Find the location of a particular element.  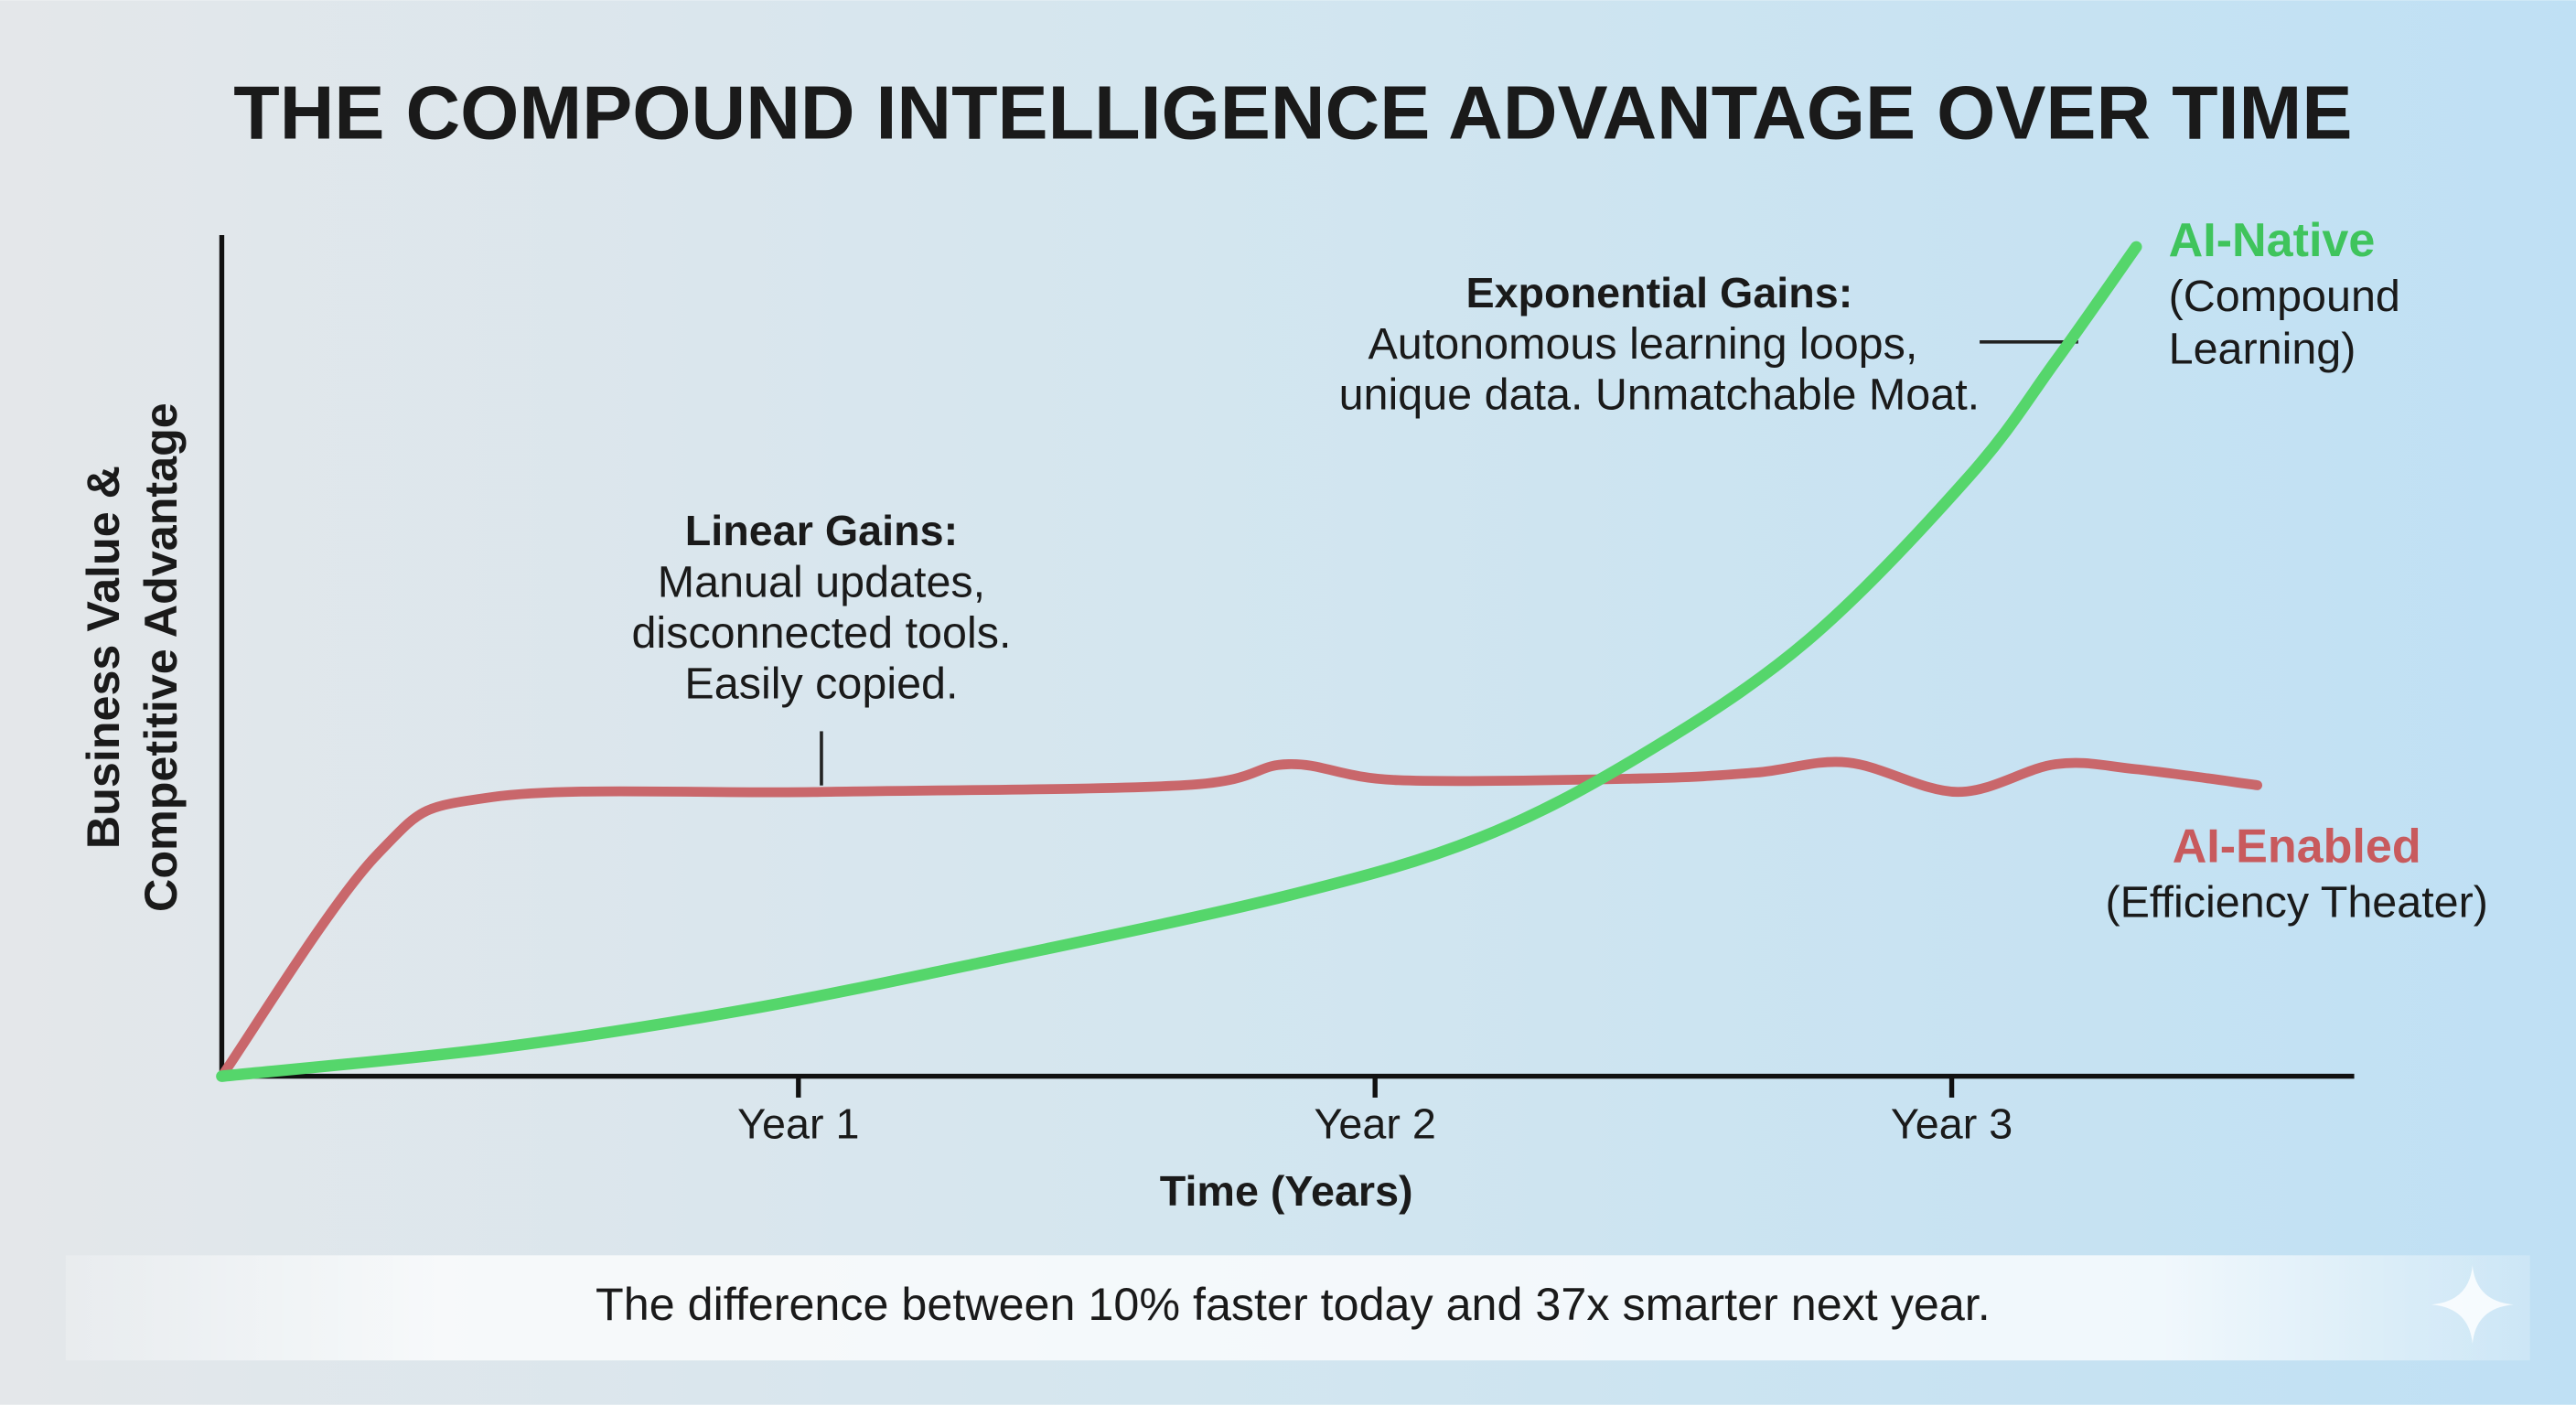

x-tick-label: Year 2 is located at coordinates (1375, 1124).